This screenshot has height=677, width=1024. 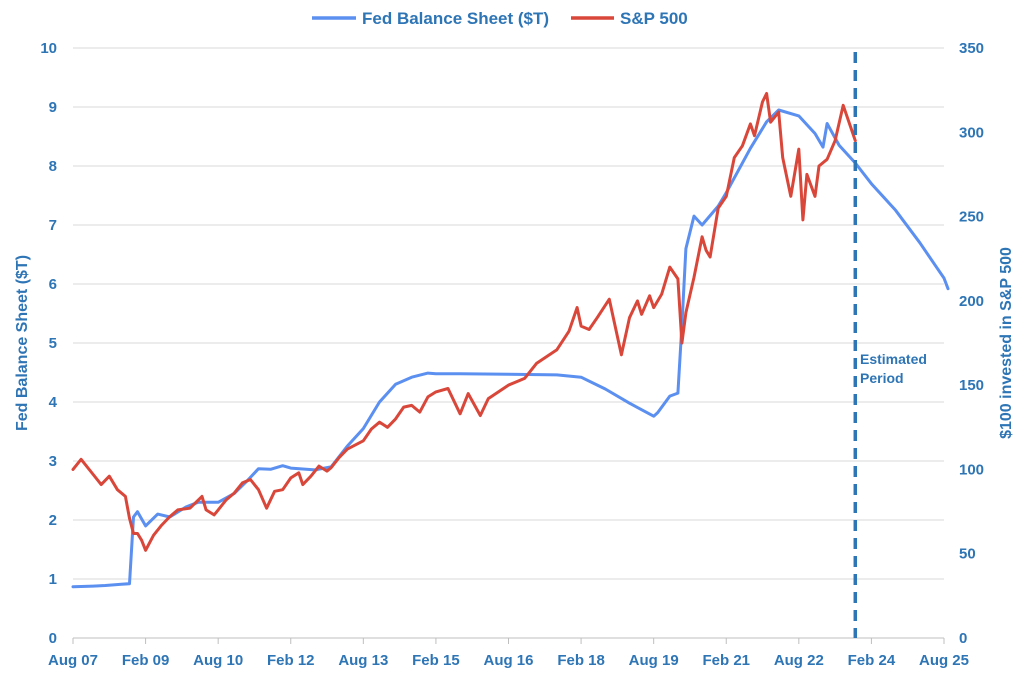 I want to click on annotation-estimated: Estimated, so click(x=893, y=359).